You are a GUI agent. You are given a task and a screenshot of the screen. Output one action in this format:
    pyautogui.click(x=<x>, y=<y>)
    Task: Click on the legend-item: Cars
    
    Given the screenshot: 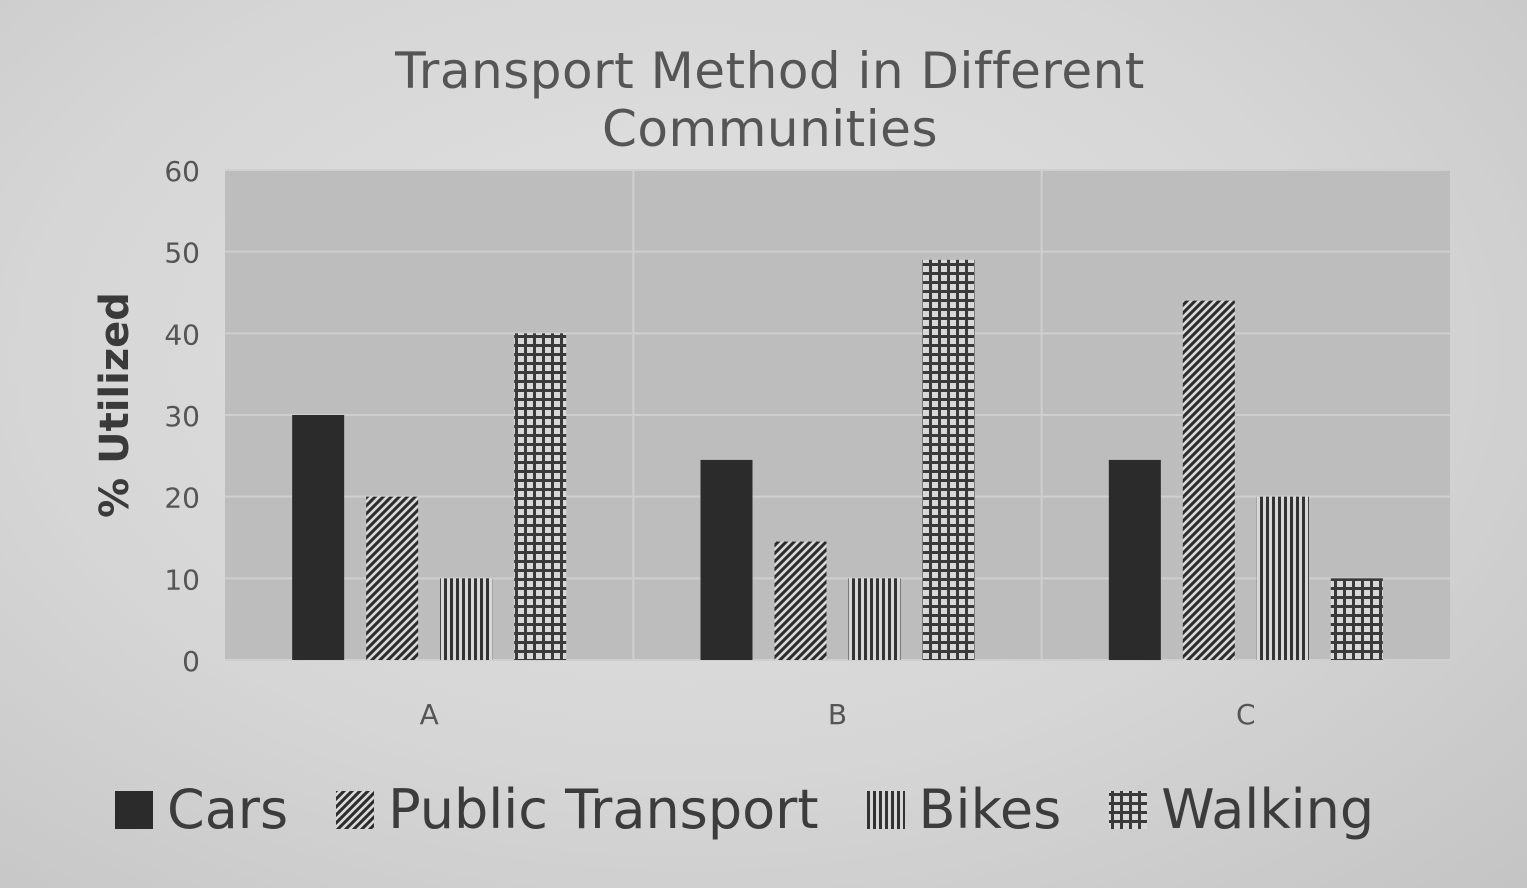 What is the action you would take?
    pyautogui.click(x=201, y=809)
    